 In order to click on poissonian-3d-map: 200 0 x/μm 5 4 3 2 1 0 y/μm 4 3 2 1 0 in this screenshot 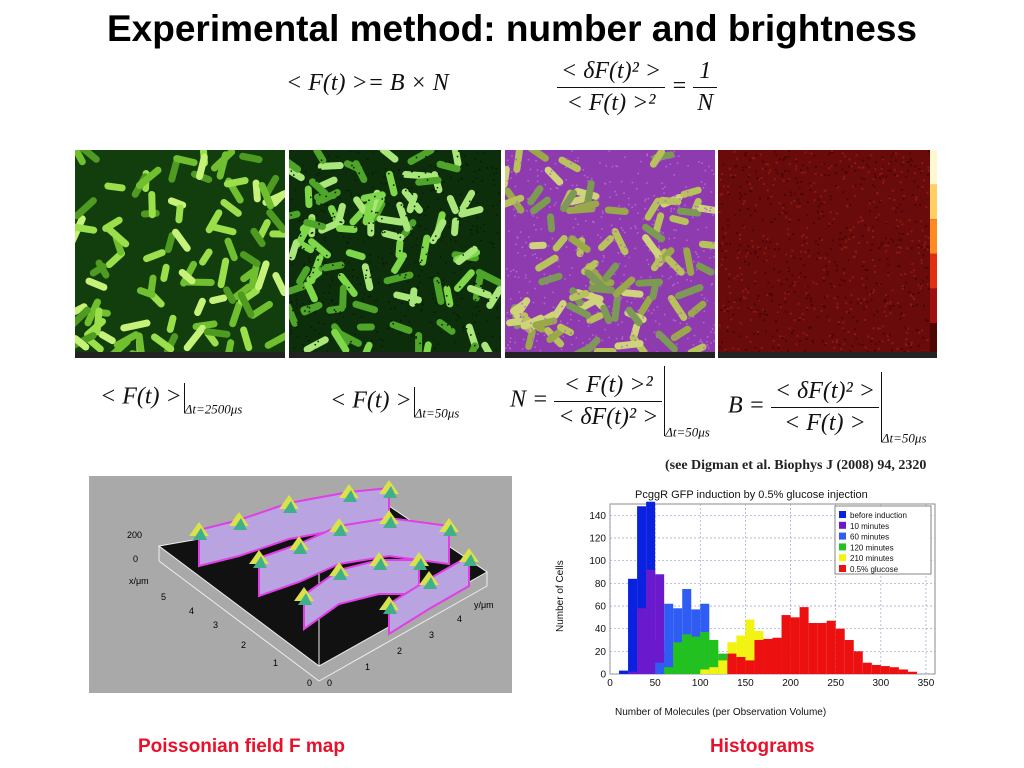, I will do `click(300, 584)`.